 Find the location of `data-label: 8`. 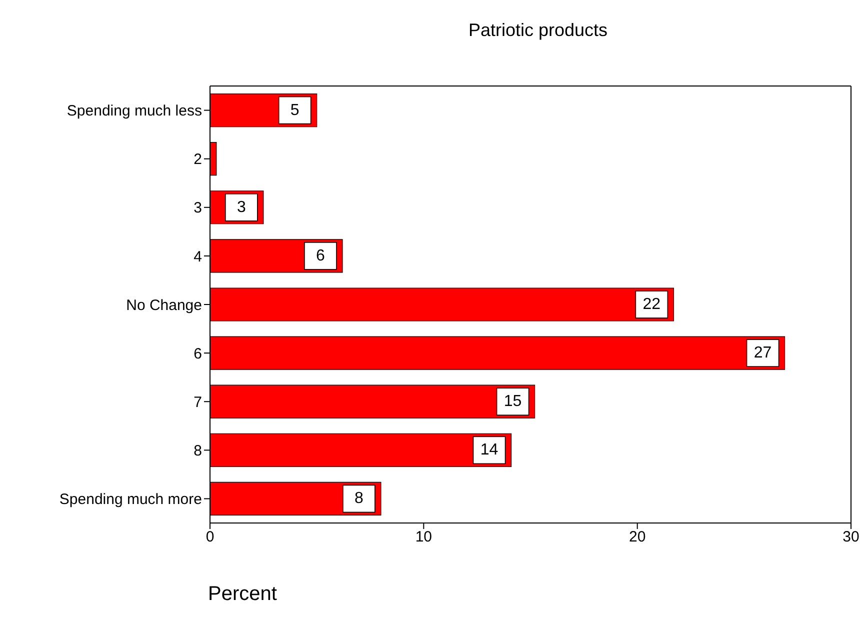

data-label: 8 is located at coordinates (359, 499).